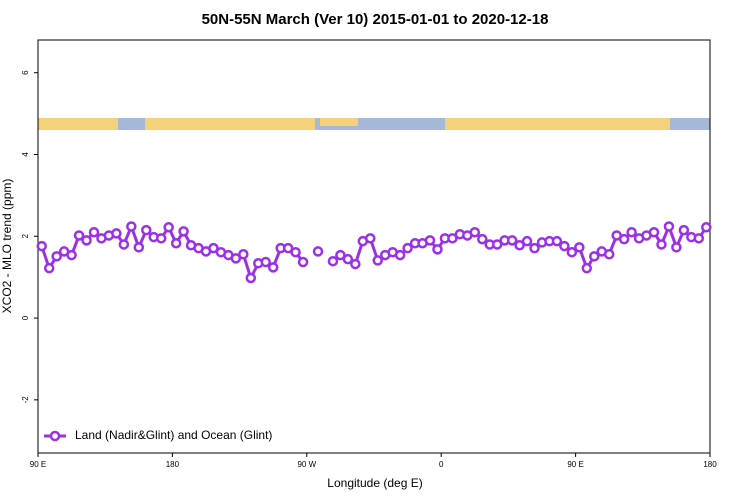 The image size is (750, 500). Describe the element at coordinates (25, 154) in the screenshot. I see `y-tick-label: 4` at that location.